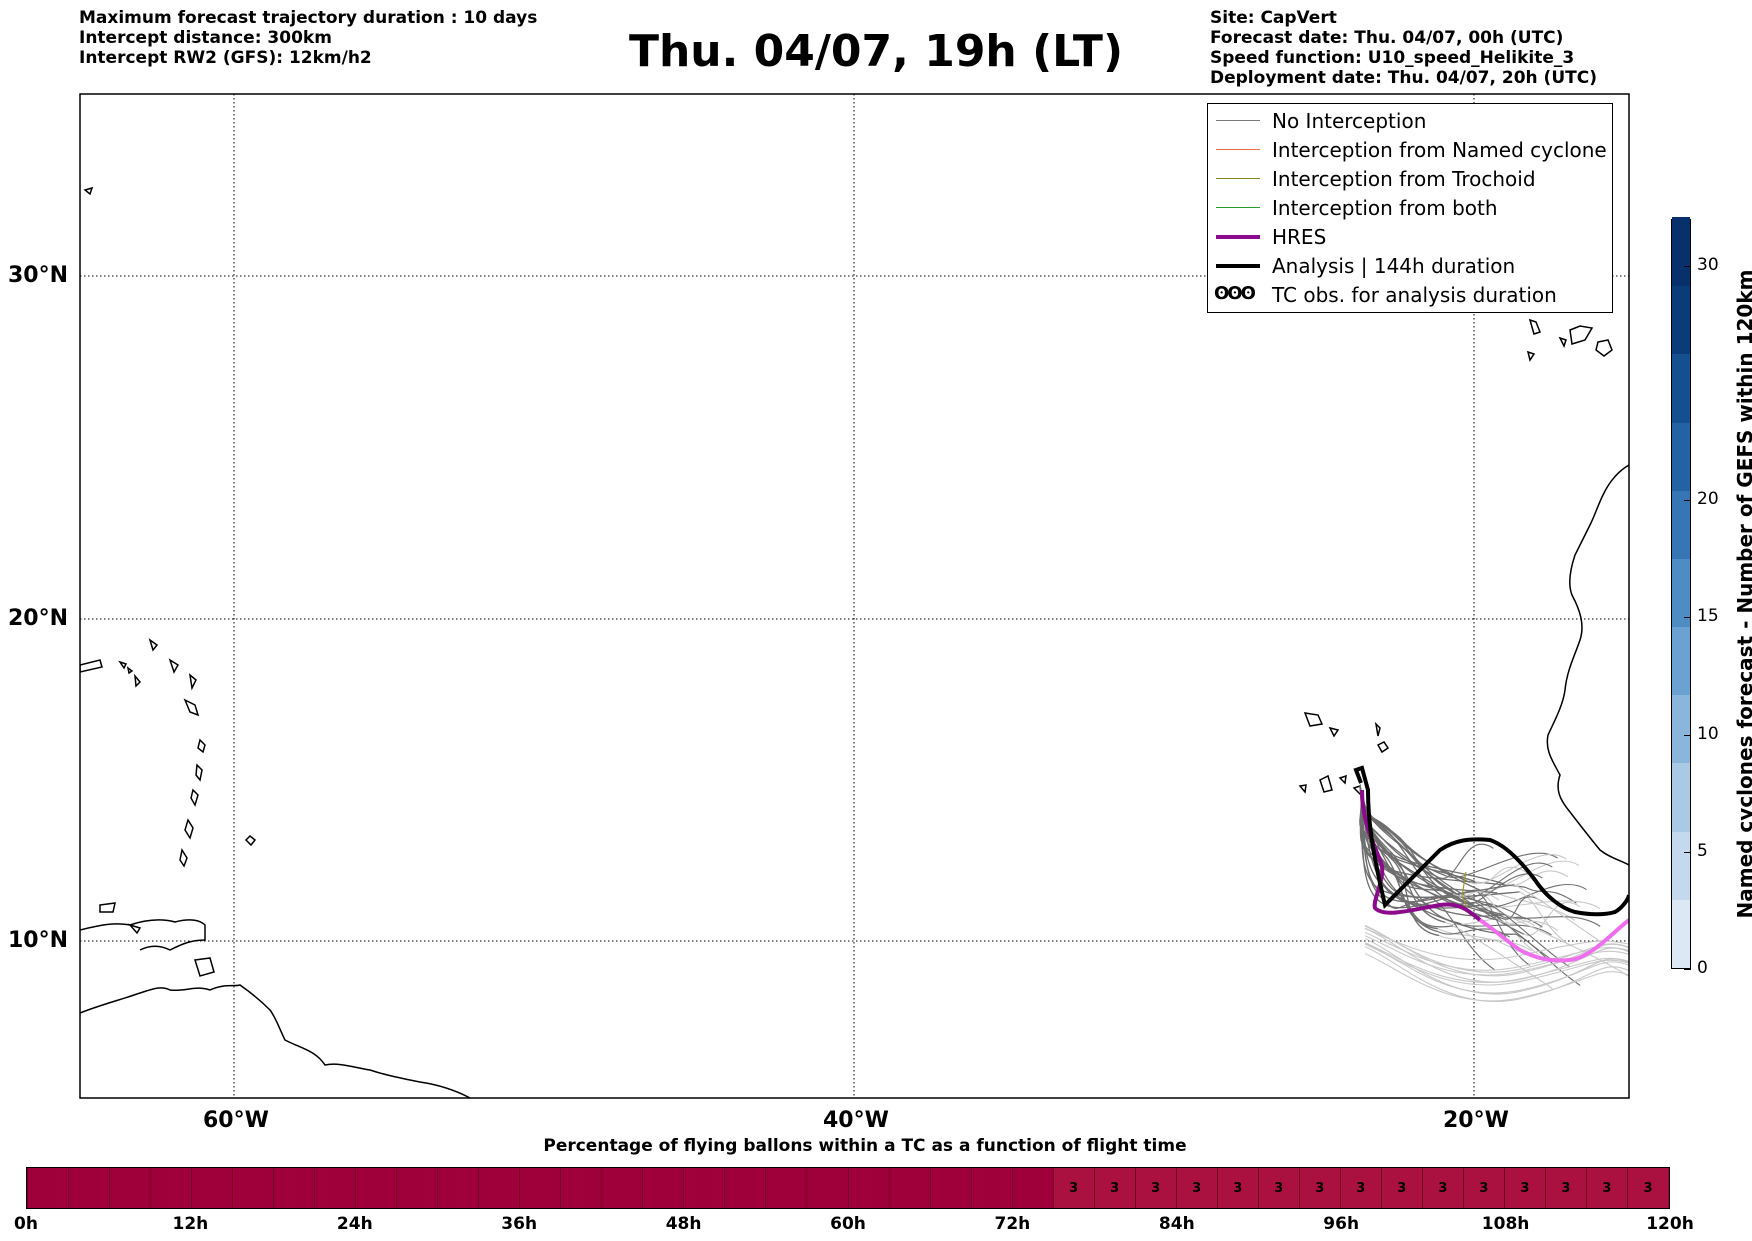 The height and width of the screenshot is (1241, 1752). What do you see at coordinates (683, 1224) in the screenshot?
I see `timebar-time-label: 48h` at bounding box center [683, 1224].